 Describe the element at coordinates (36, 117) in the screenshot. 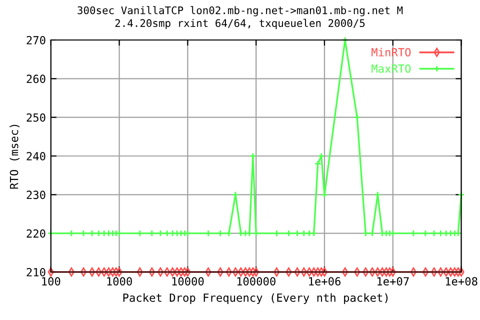

I see `y-tick-label: 250` at that location.